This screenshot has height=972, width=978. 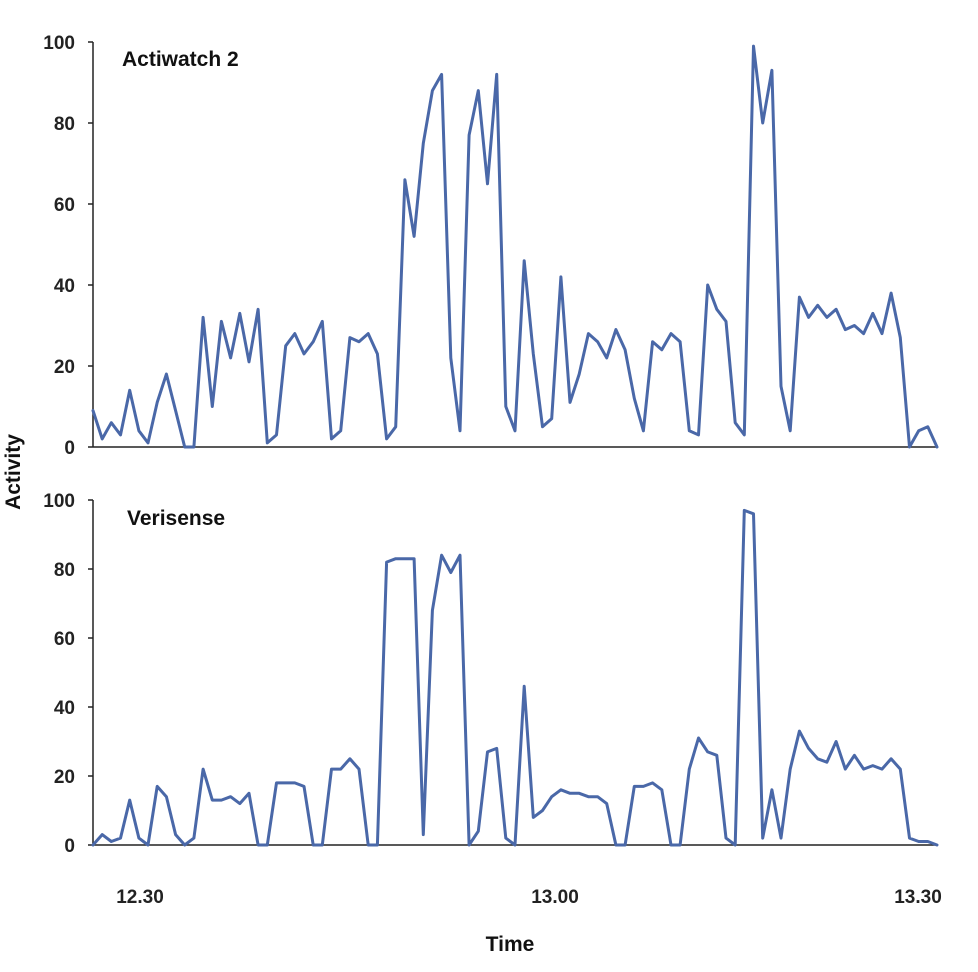 I want to click on panel-title: Actiwatch 2, so click(x=180, y=59).